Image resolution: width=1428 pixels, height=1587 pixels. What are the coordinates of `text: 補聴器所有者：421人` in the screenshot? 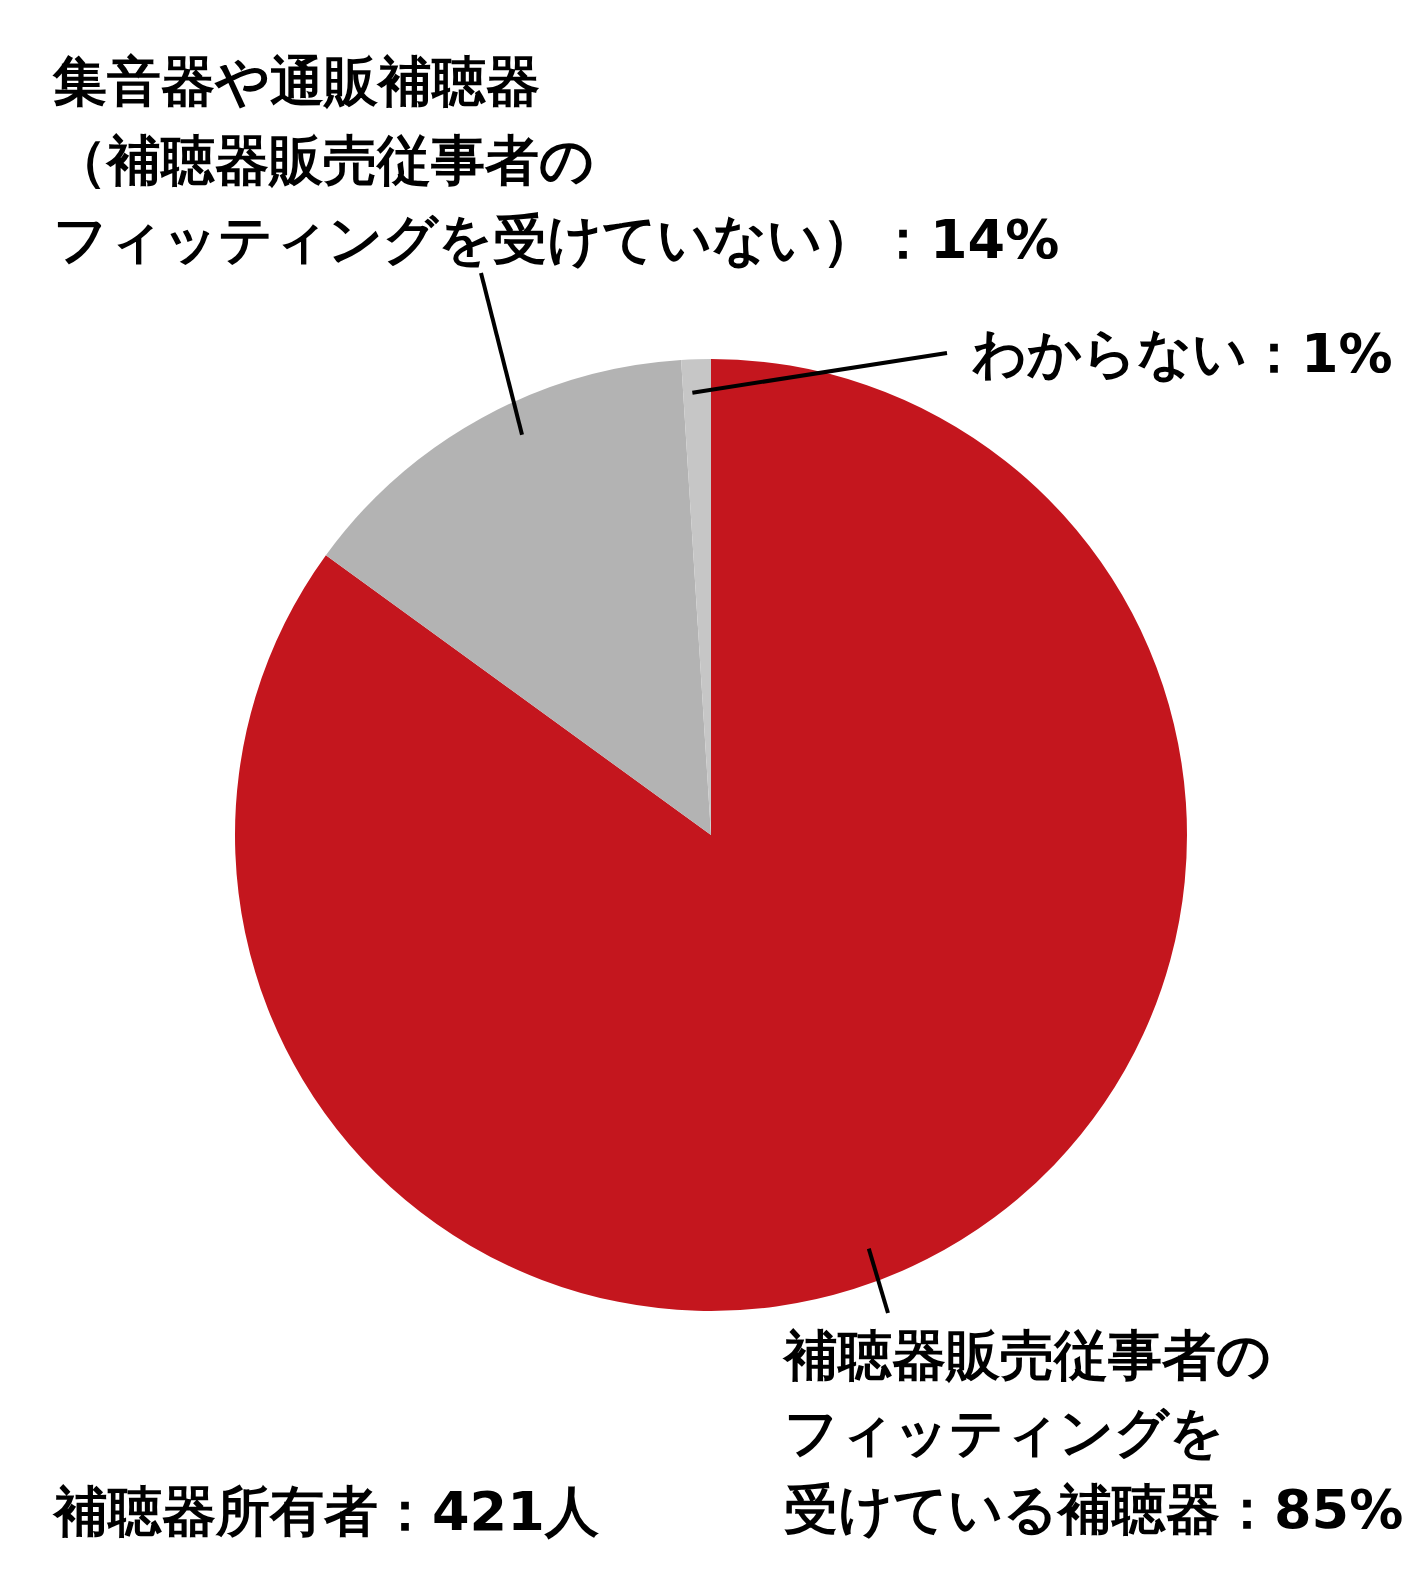 It's located at (326, 1512).